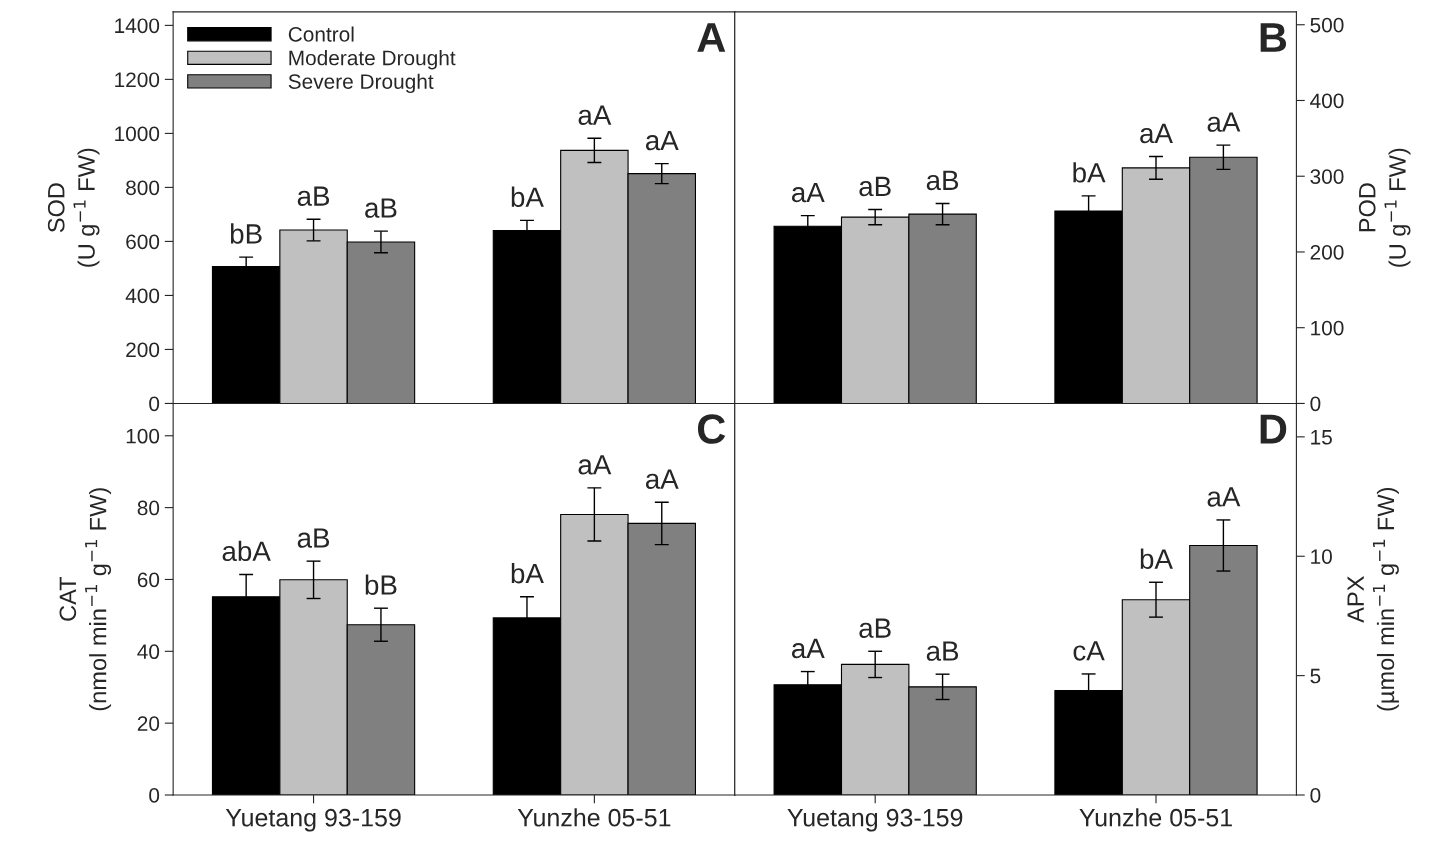 The width and height of the screenshot is (1455, 848). Describe the element at coordinates (1327, 25) in the screenshot. I see `y-tick-label: 500` at that location.